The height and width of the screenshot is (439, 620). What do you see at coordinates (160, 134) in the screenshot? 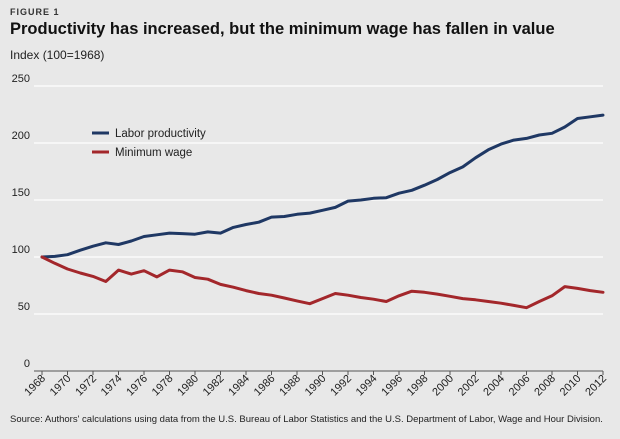
I see `legend-label-productivity: Labor productivity` at bounding box center [160, 134].